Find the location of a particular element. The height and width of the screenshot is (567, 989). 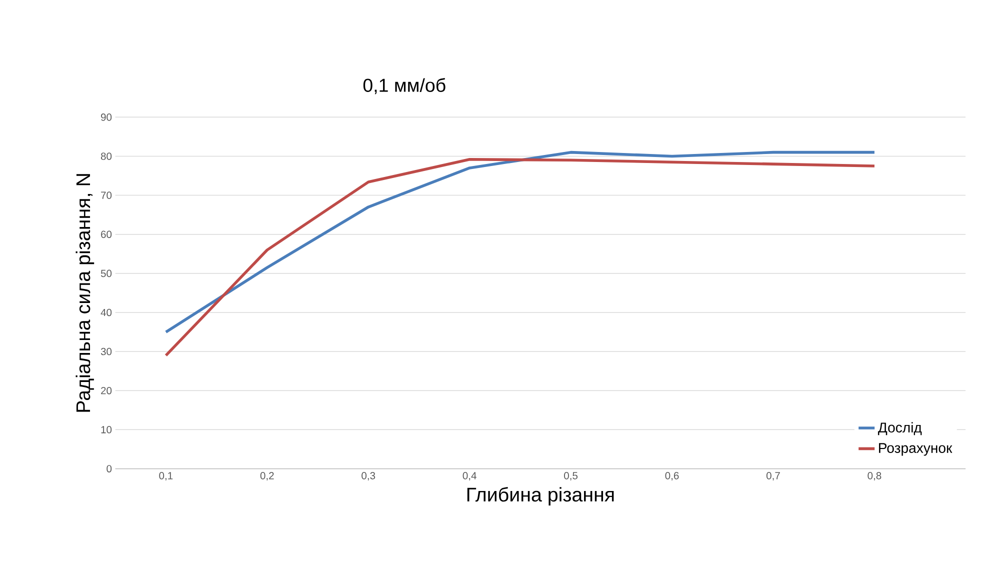

x-axis-title: Глибина різання is located at coordinates (540, 496).